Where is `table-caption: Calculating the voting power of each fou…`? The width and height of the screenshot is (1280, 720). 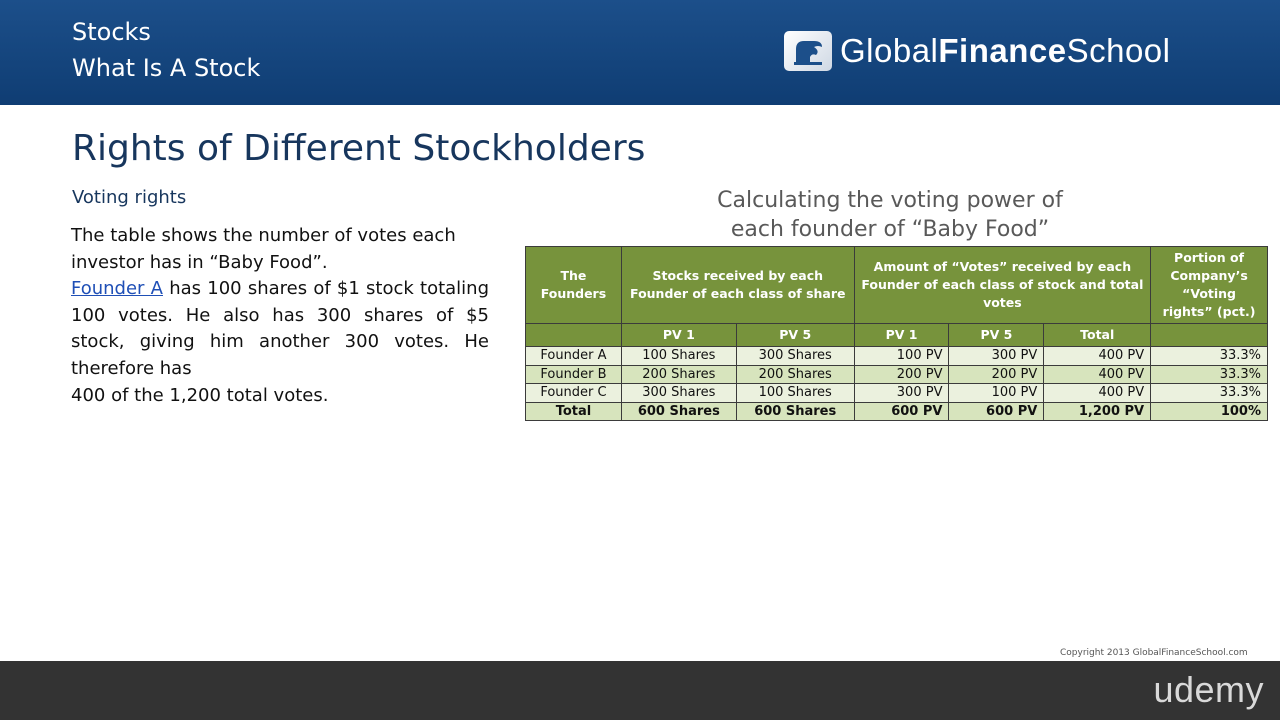
table-caption: Calculating the voting power of each fou… is located at coordinates (890, 215).